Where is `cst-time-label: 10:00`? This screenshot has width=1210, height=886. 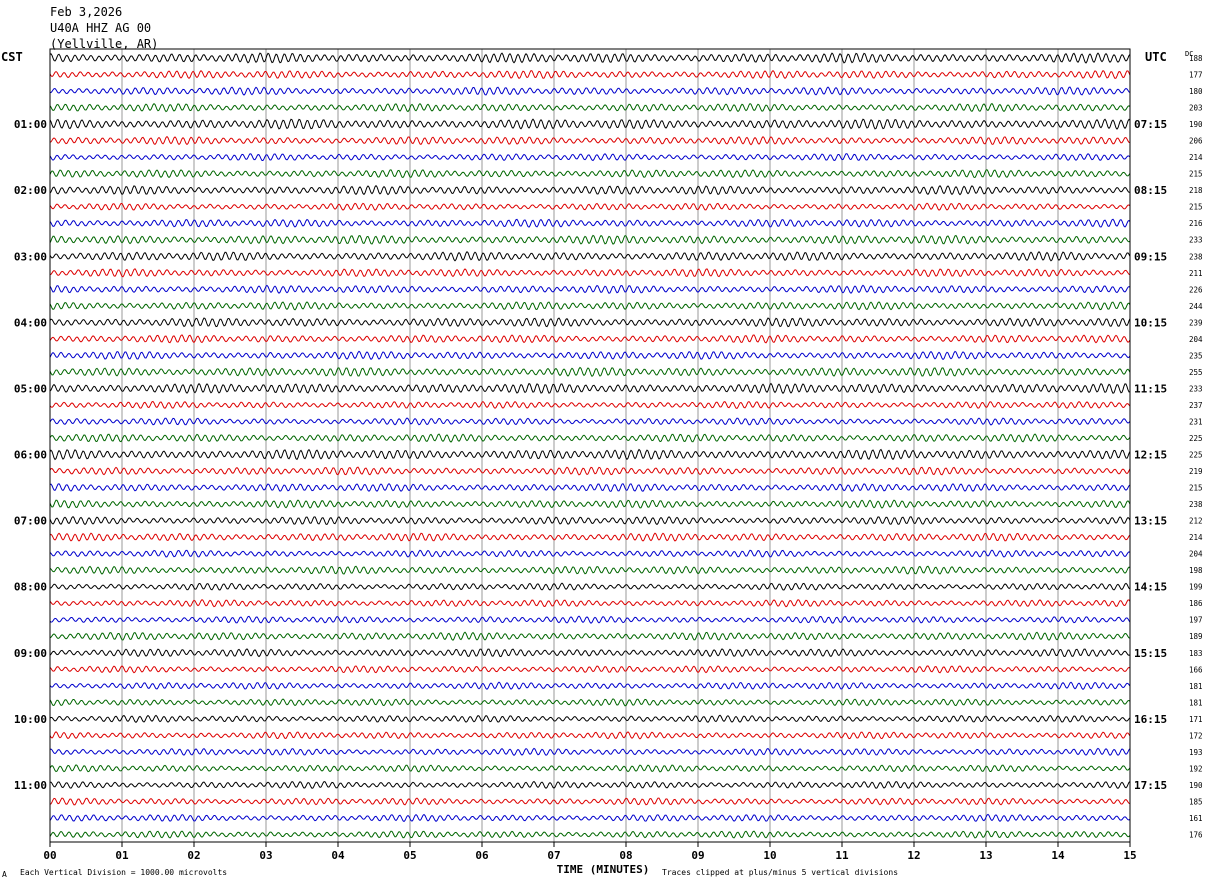 cst-time-label: 10:00 is located at coordinates (30, 719).